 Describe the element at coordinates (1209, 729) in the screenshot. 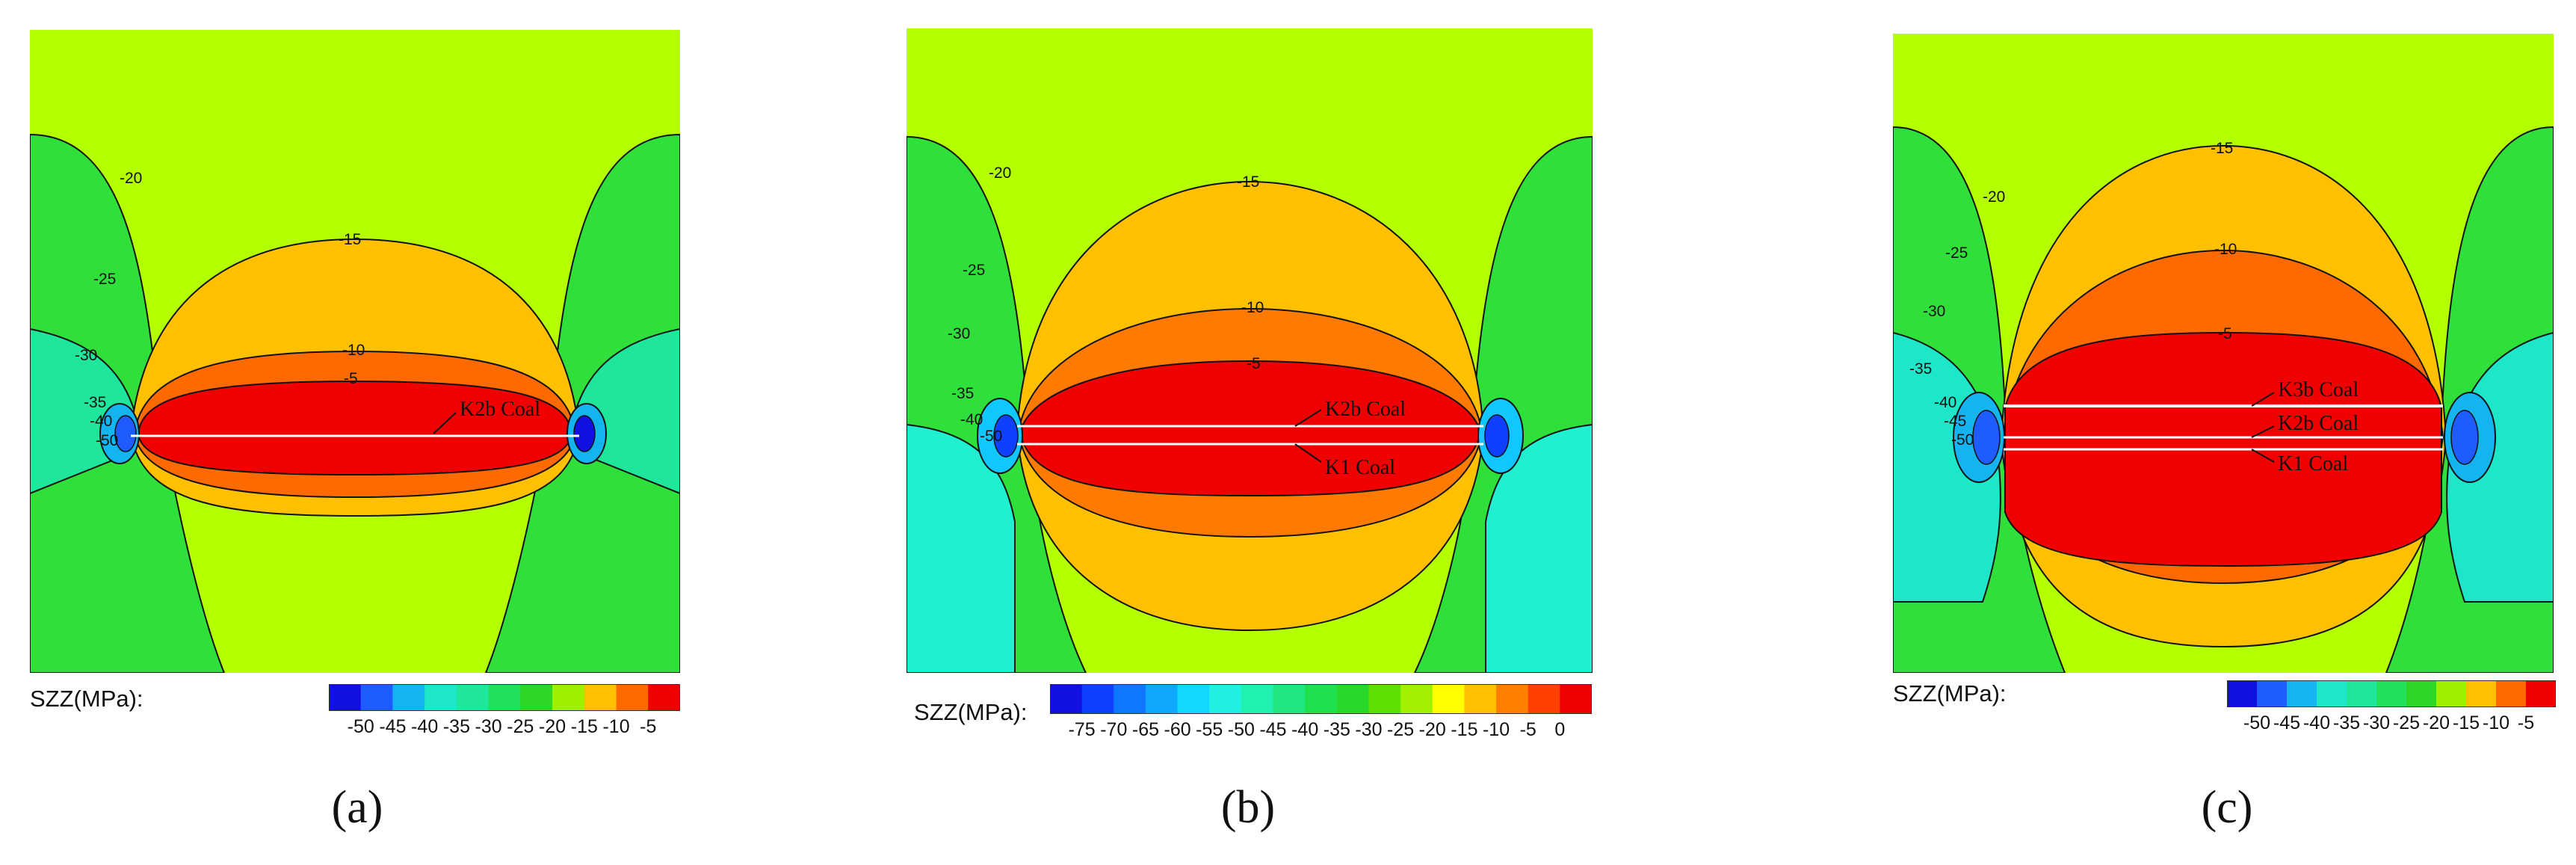

I see `colorbar-tick-label: -55` at that location.